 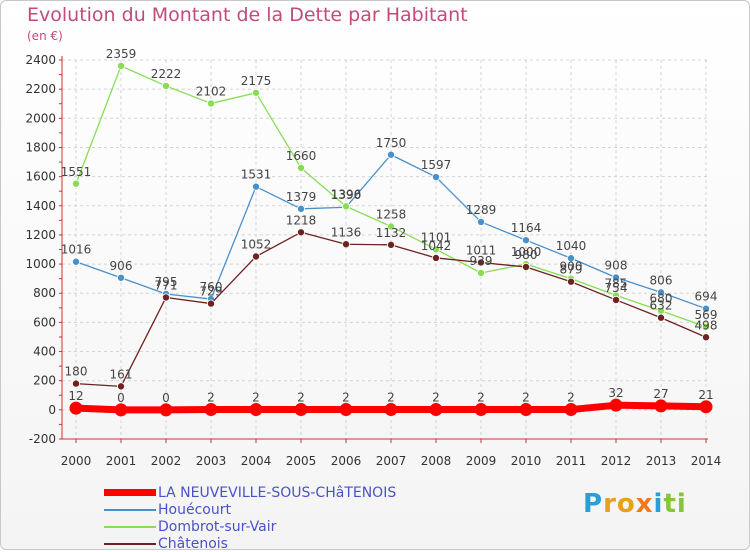 I want to click on data-label: 694, so click(x=706, y=297).